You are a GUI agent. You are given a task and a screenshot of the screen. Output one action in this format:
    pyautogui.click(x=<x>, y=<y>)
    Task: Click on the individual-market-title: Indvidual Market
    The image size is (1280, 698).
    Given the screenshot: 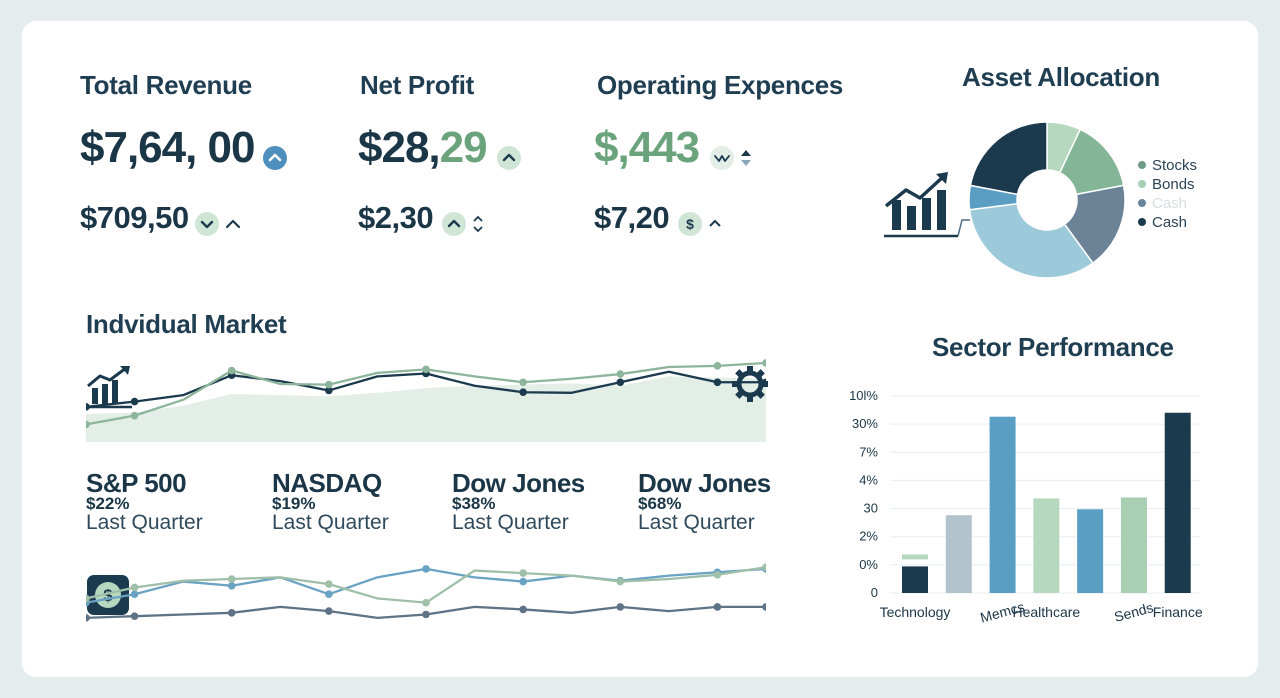 What is the action you would take?
    pyautogui.click(x=186, y=324)
    